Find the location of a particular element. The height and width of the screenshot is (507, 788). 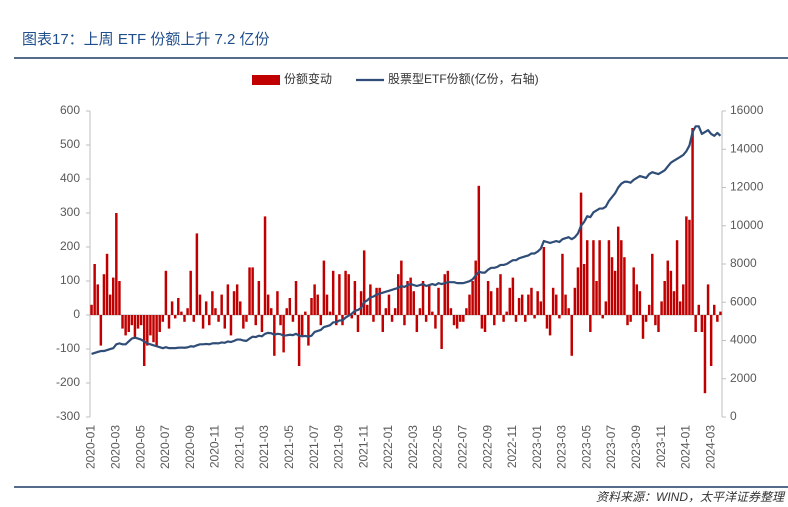

x-tick-label: 2022-07 is located at coordinates (462, 447).